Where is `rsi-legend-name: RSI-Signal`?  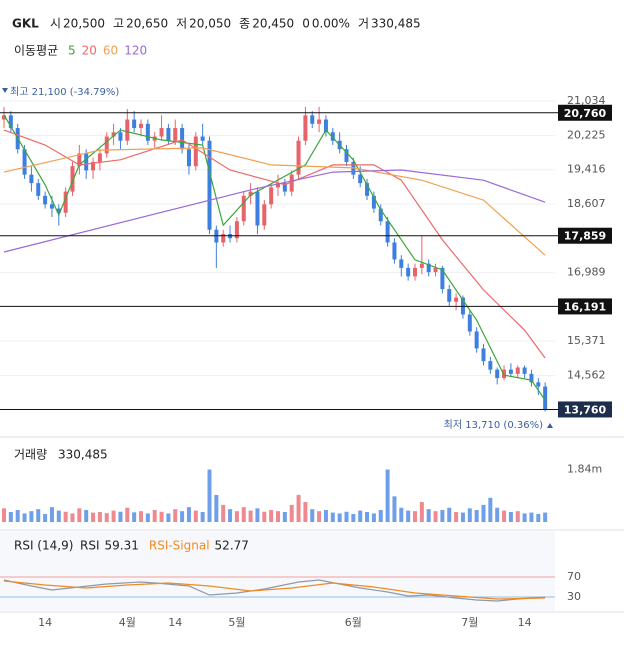
rsi-legend-name: RSI-Signal is located at coordinates (179, 546).